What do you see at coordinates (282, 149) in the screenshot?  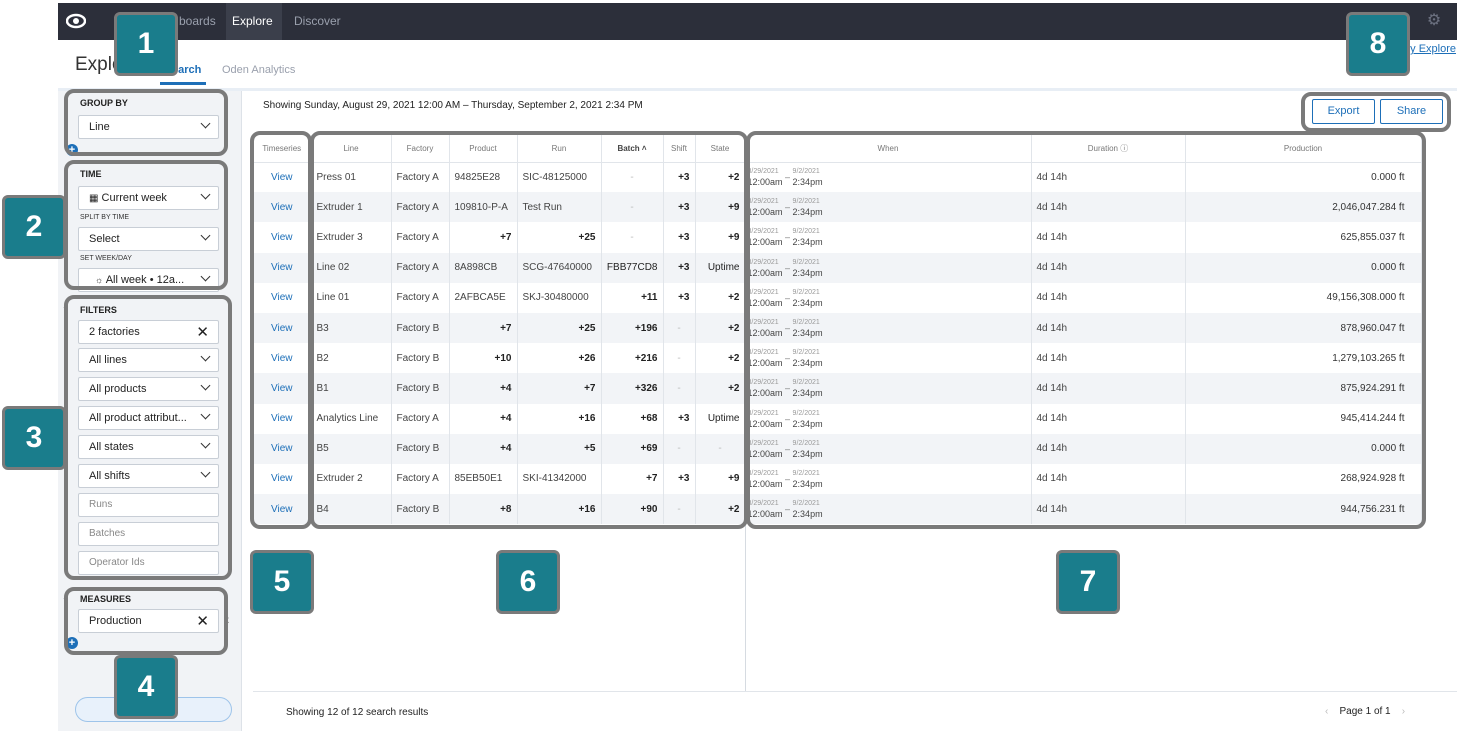 I see `column-header: Timeseries` at bounding box center [282, 149].